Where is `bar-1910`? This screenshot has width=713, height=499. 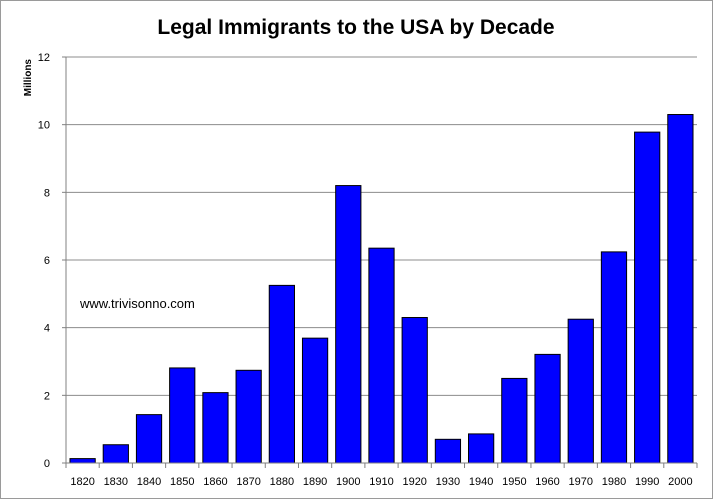
bar-1910 is located at coordinates (381, 355).